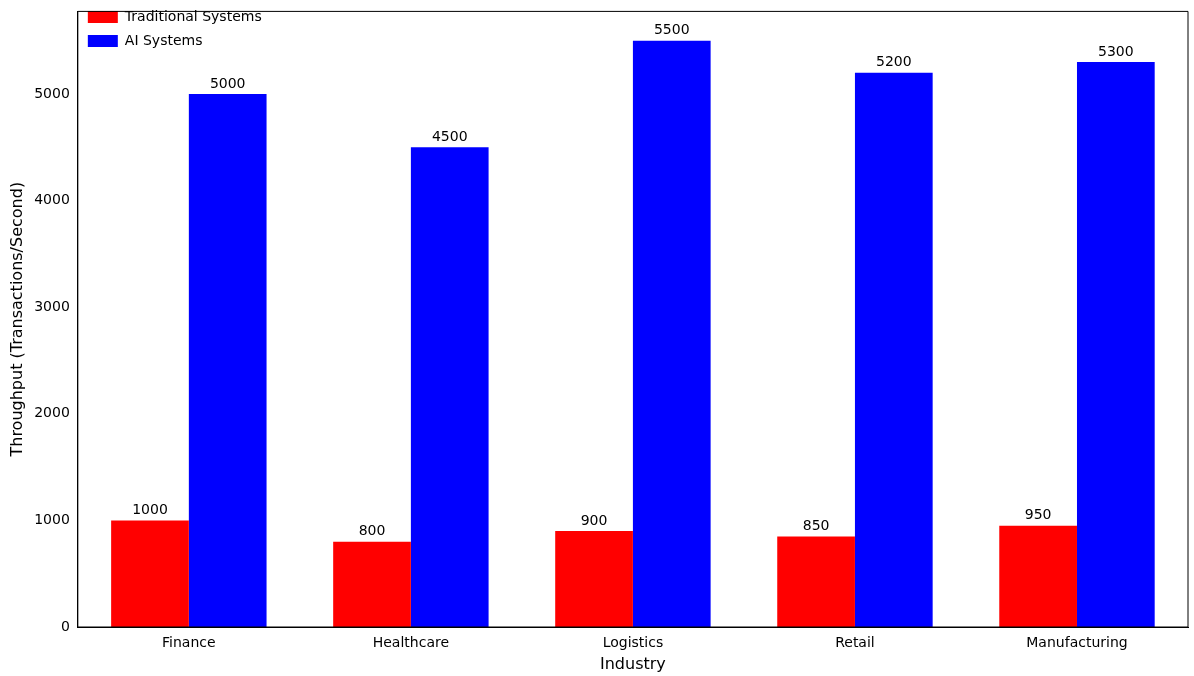 The height and width of the screenshot is (676, 1194). What do you see at coordinates (52, 519) in the screenshot?
I see `y-tick-label: 1000` at bounding box center [52, 519].